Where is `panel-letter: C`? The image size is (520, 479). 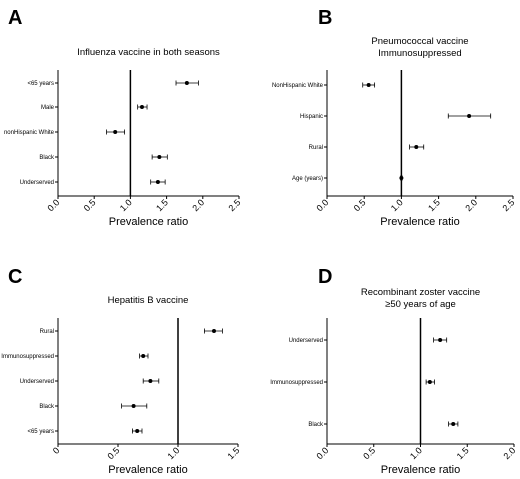
panel-letter: C is located at coordinates (15, 277).